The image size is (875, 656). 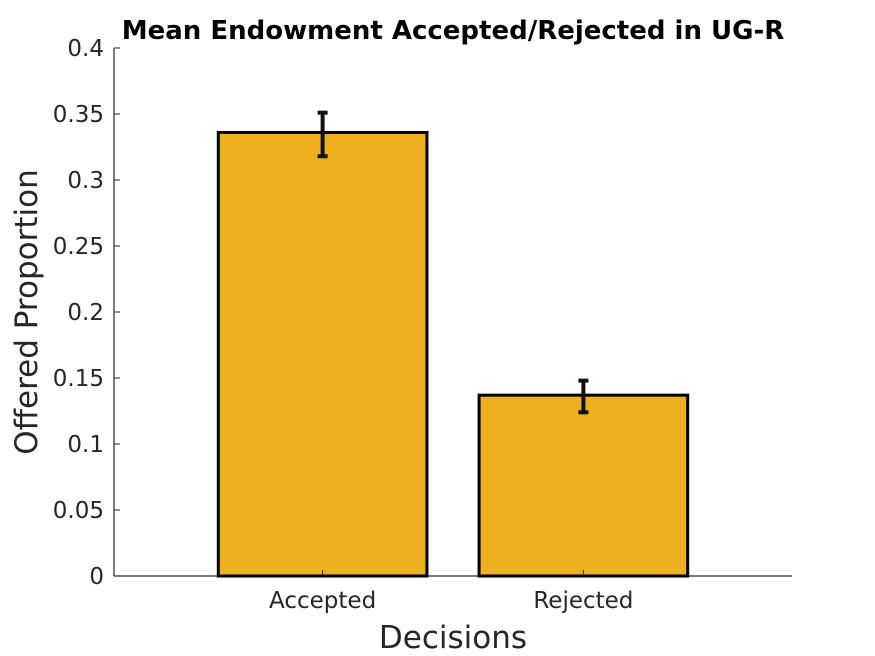 What do you see at coordinates (583, 601) in the screenshot?
I see `x-tick-label-rejected: Rejected` at bounding box center [583, 601].